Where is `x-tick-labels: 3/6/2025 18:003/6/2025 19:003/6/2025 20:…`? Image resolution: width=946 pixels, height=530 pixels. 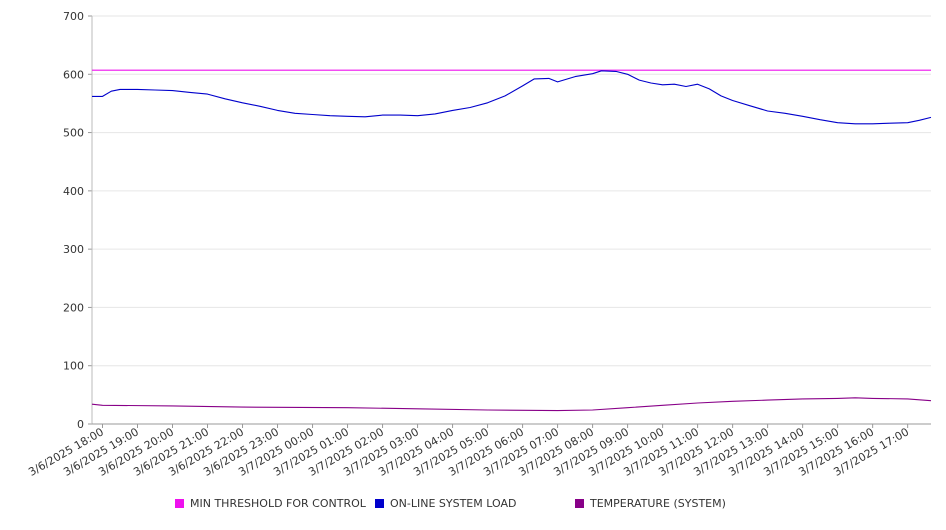 x-tick-labels: 3/6/2025 18:003/6/2025 19:003/6/2025 20:… is located at coordinates (468, 452).